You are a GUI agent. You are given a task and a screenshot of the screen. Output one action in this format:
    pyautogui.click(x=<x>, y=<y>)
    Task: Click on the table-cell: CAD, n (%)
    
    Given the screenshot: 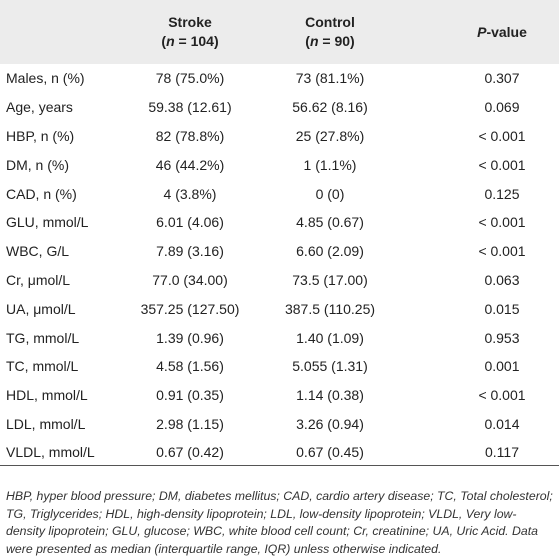 What is the action you would take?
    pyautogui.click(x=41, y=193)
    